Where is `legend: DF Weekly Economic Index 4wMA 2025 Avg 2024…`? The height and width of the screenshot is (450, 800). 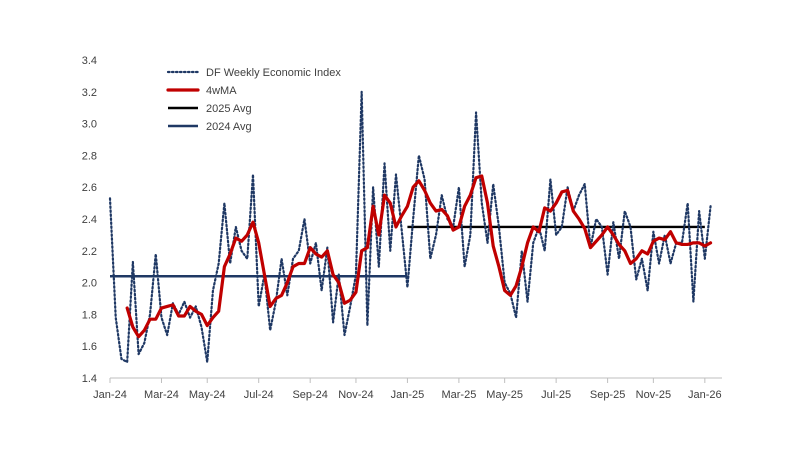
legend: DF Weekly Economic Index 4wMA 2025 Avg 2024… is located at coordinates (253, 100).